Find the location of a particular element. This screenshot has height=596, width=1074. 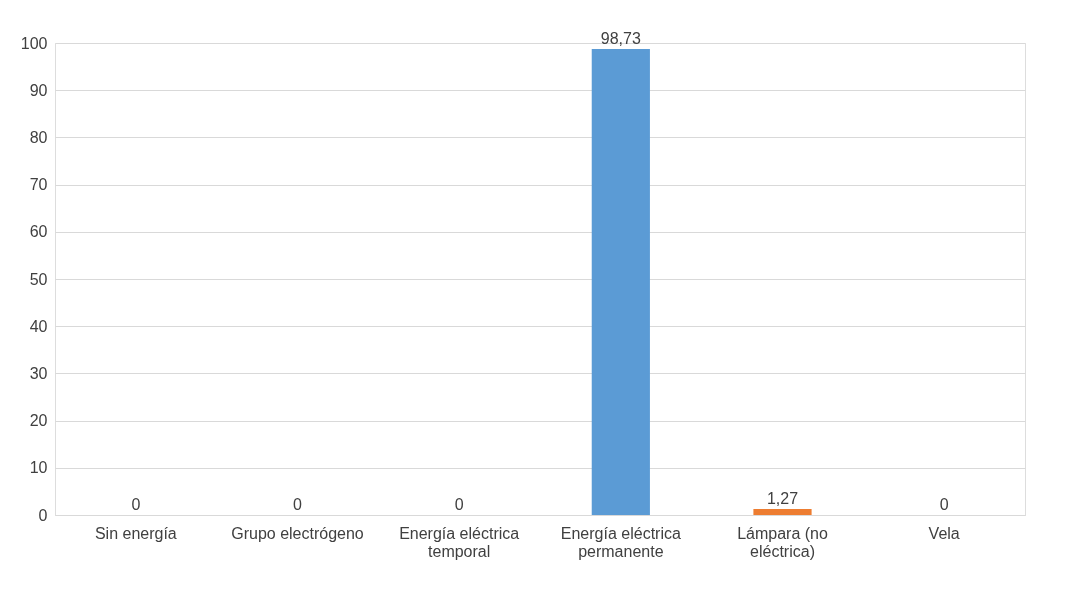

x-tick-label: Vela is located at coordinates (944, 533).